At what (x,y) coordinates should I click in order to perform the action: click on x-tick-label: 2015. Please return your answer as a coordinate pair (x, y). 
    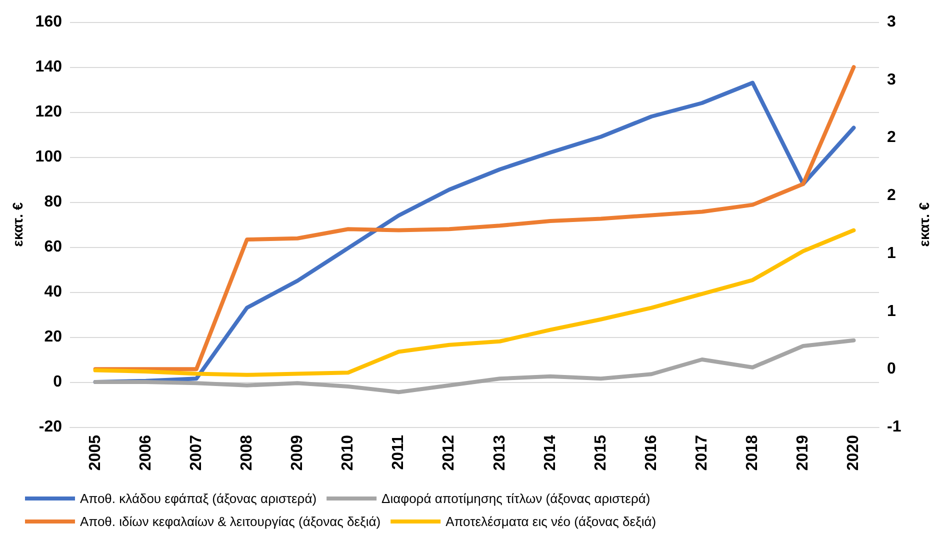
    Looking at the image, I should click on (601, 452).